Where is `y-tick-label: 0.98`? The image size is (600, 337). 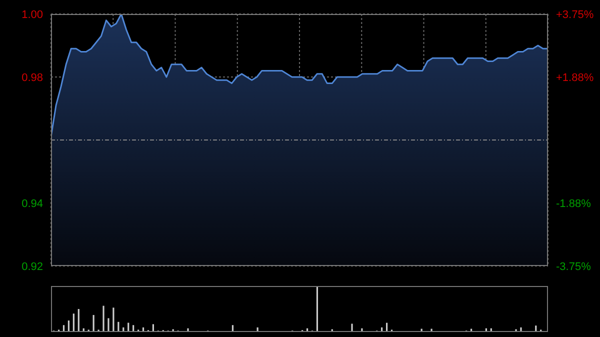 y-tick-label: 0.98 is located at coordinates (32, 78).